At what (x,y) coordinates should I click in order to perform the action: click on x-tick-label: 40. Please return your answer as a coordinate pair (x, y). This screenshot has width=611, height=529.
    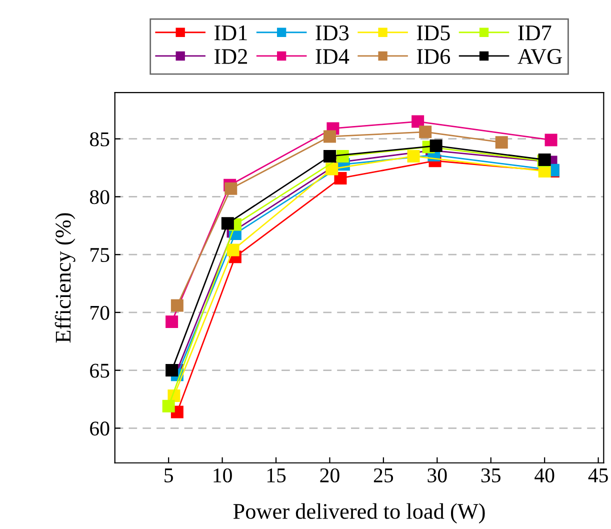
    Looking at the image, I should click on (544, 475).